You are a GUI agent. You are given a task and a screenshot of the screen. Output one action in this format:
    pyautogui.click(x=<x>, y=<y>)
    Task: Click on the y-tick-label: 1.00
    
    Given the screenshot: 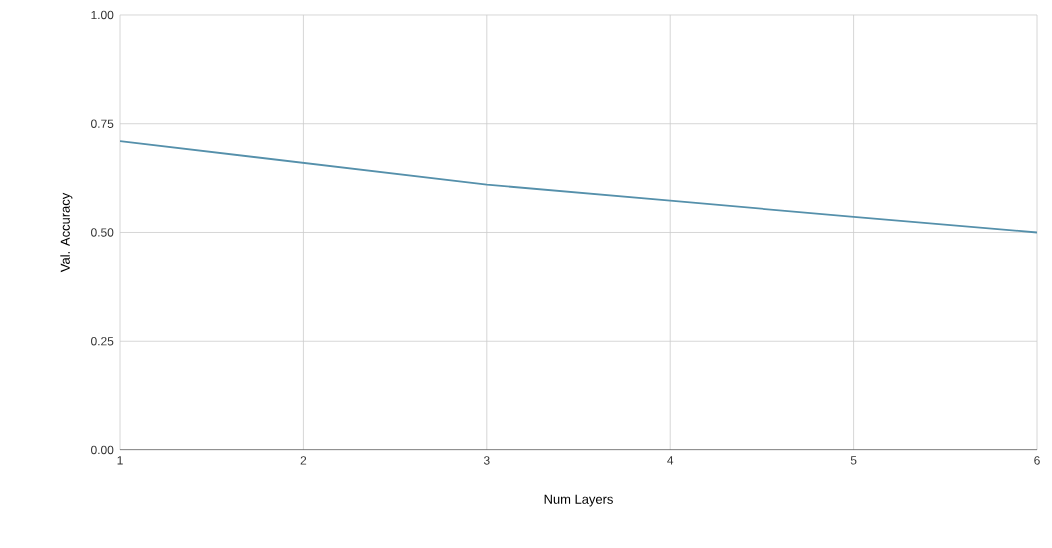 What is the action you would take?
    pyautogui.click(x=102, y=15)
    